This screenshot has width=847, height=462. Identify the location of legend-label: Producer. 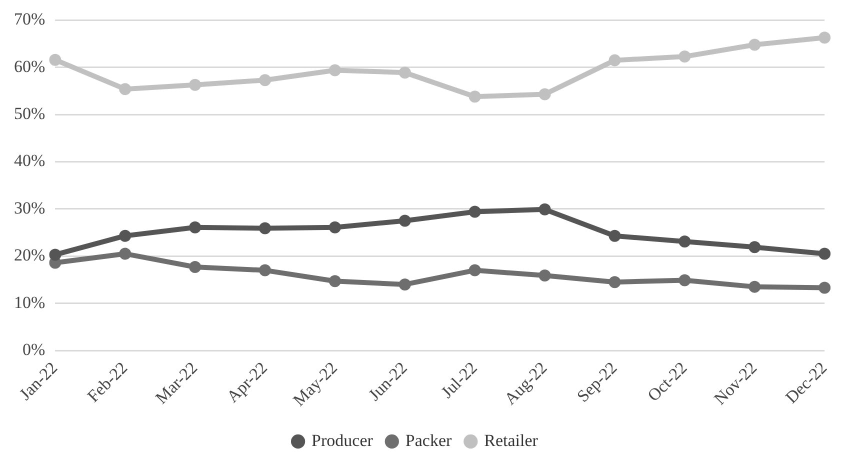
(343, 440).